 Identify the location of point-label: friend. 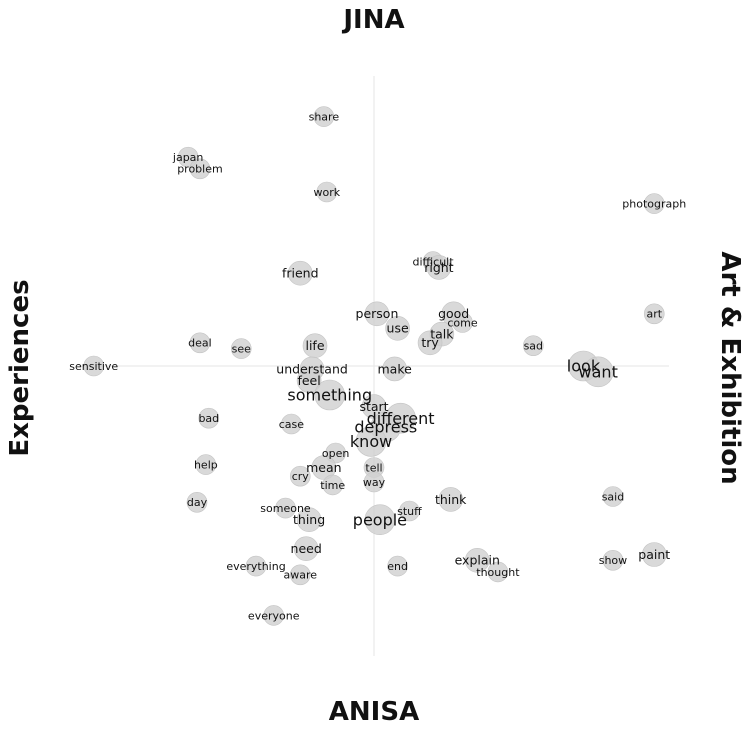
(300, 273).